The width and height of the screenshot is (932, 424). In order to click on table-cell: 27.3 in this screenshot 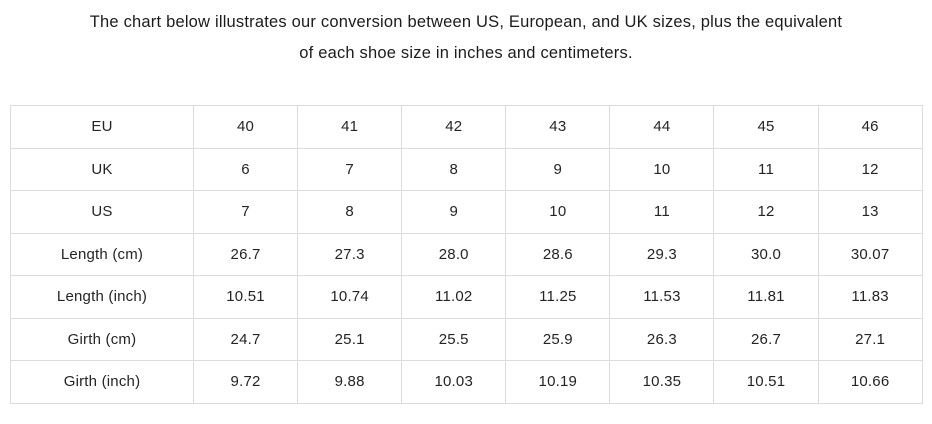, I will do `click(350, 254)`.